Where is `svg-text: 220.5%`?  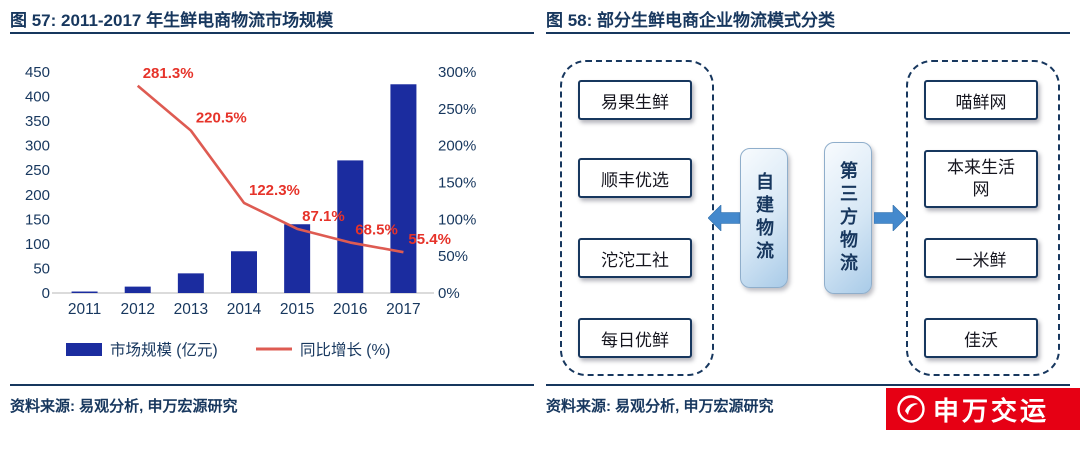
svg-text: 220.5% is located at coordinates (221, 118).